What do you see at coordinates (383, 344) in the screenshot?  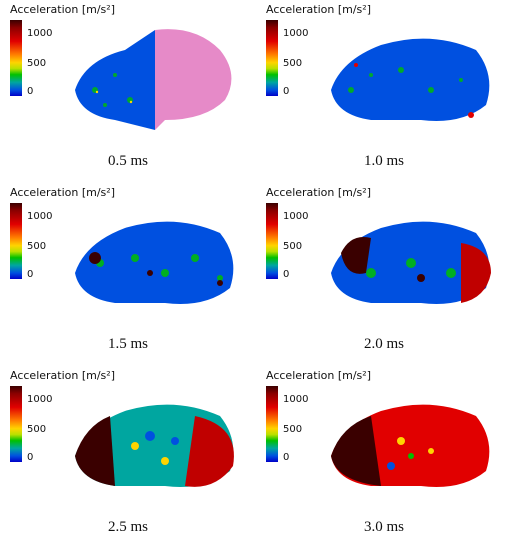 I see `time-label: 2.0 ms` at bounding box center [383, 344].